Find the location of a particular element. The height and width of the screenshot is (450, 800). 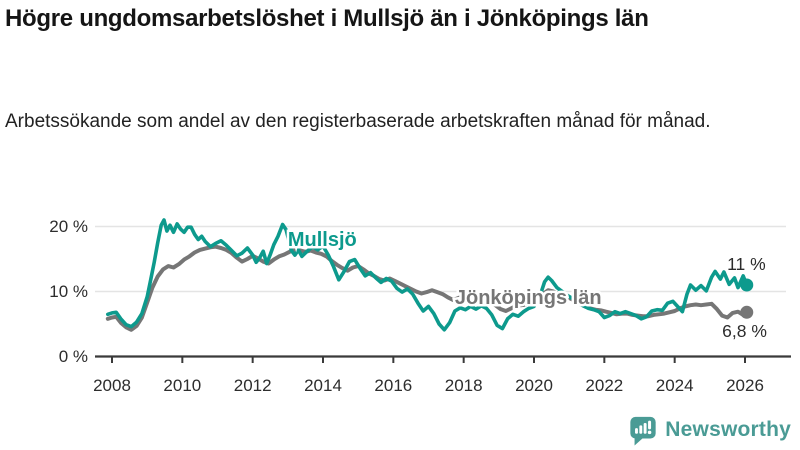

y-tick-label: 0 % is located at coordinates (73, 356).